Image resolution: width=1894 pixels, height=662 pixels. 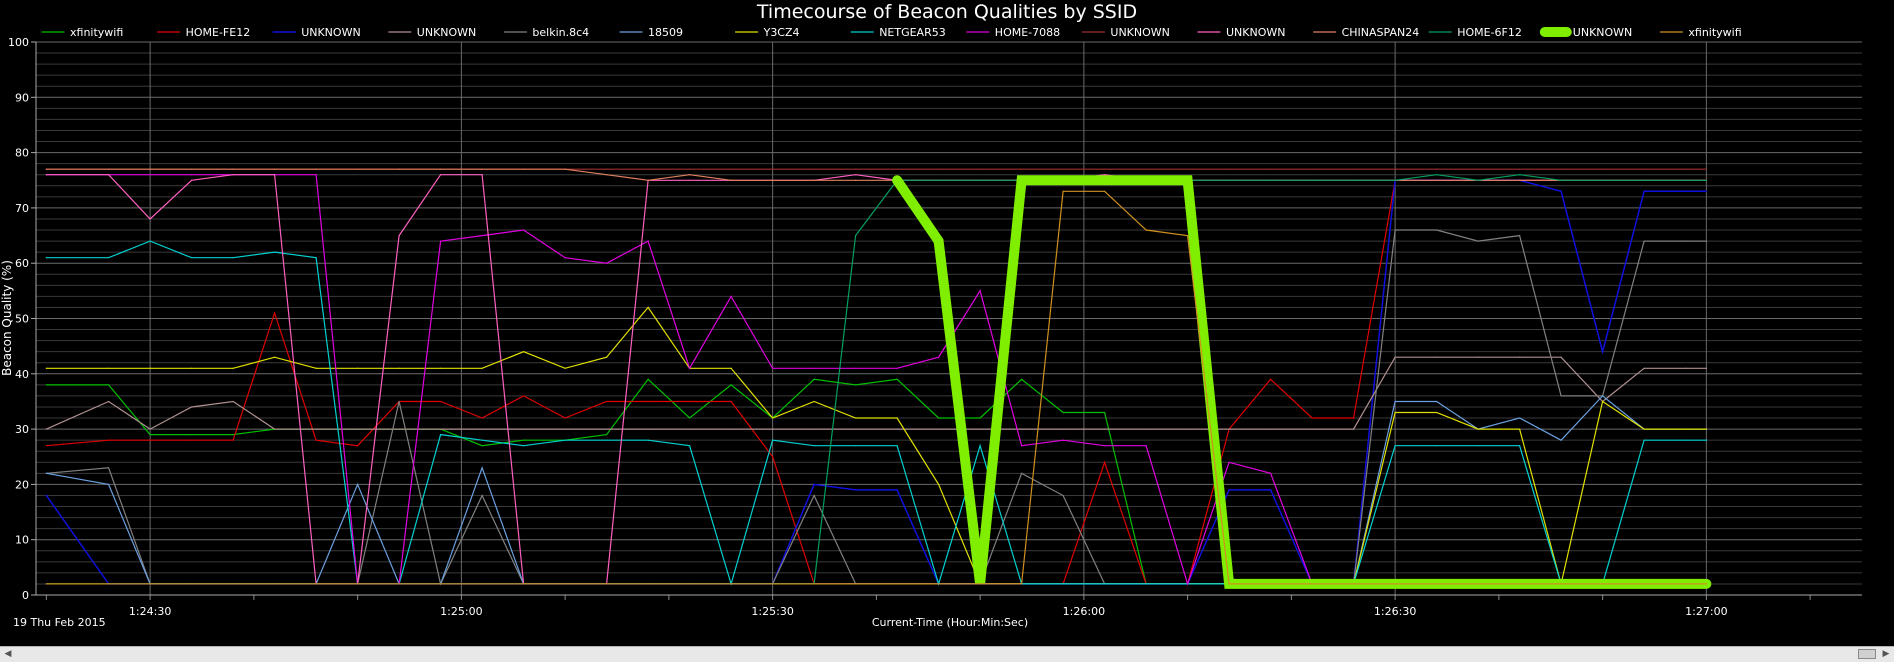 What do you see at coordinates (22, 263) in the screenshot?
I see `y-tick-label: 60` at bounding box center [22, 263].